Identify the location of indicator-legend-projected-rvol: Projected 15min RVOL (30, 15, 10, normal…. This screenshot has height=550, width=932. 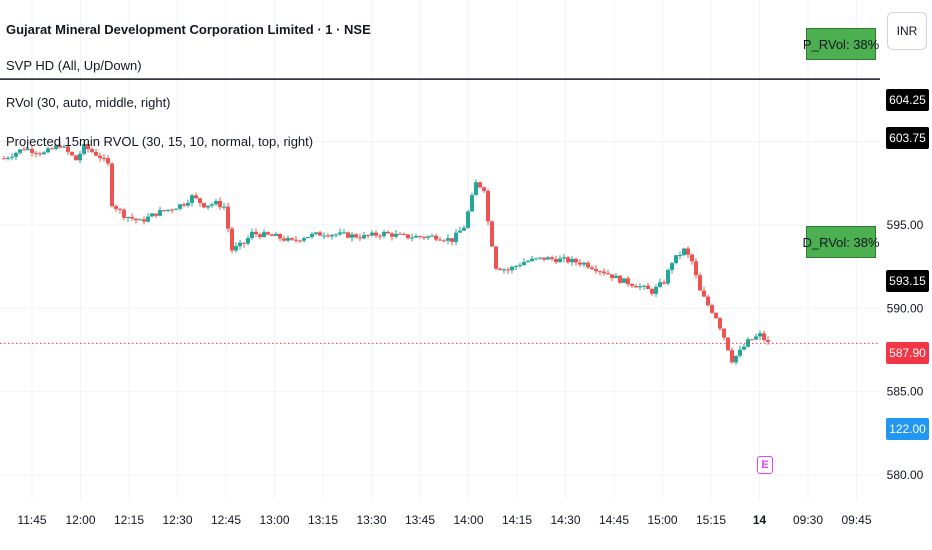
(160, 141).